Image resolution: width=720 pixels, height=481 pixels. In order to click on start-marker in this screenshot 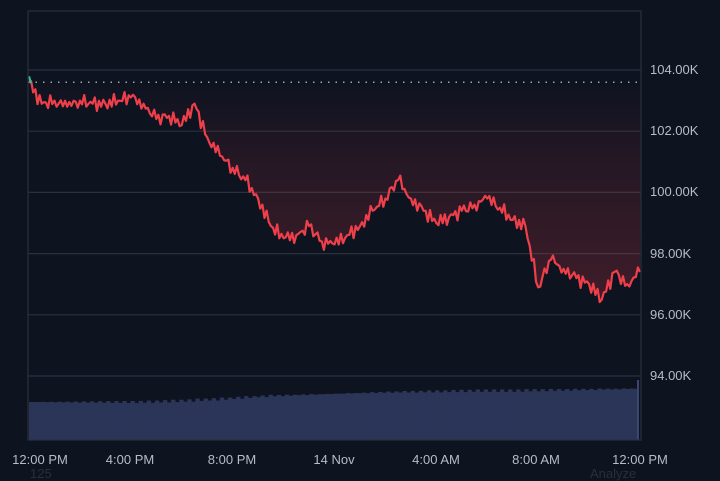, I will do `click(30, 79)`.